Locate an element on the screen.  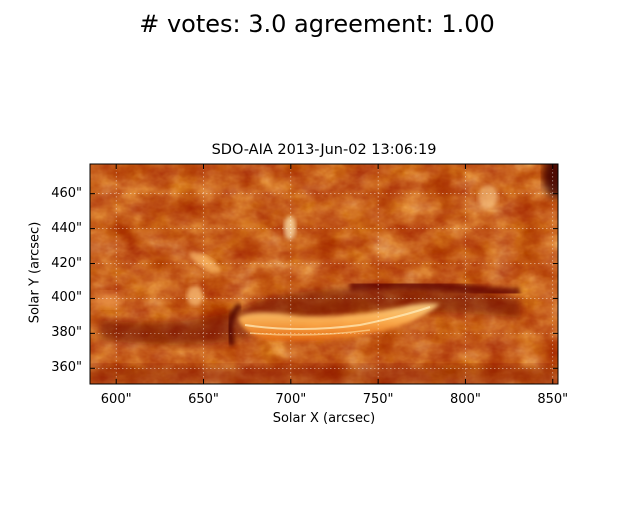
map-title: SDO-AIA 2013-Jun-02 13:06:19 is located at coordinates (324, 150).